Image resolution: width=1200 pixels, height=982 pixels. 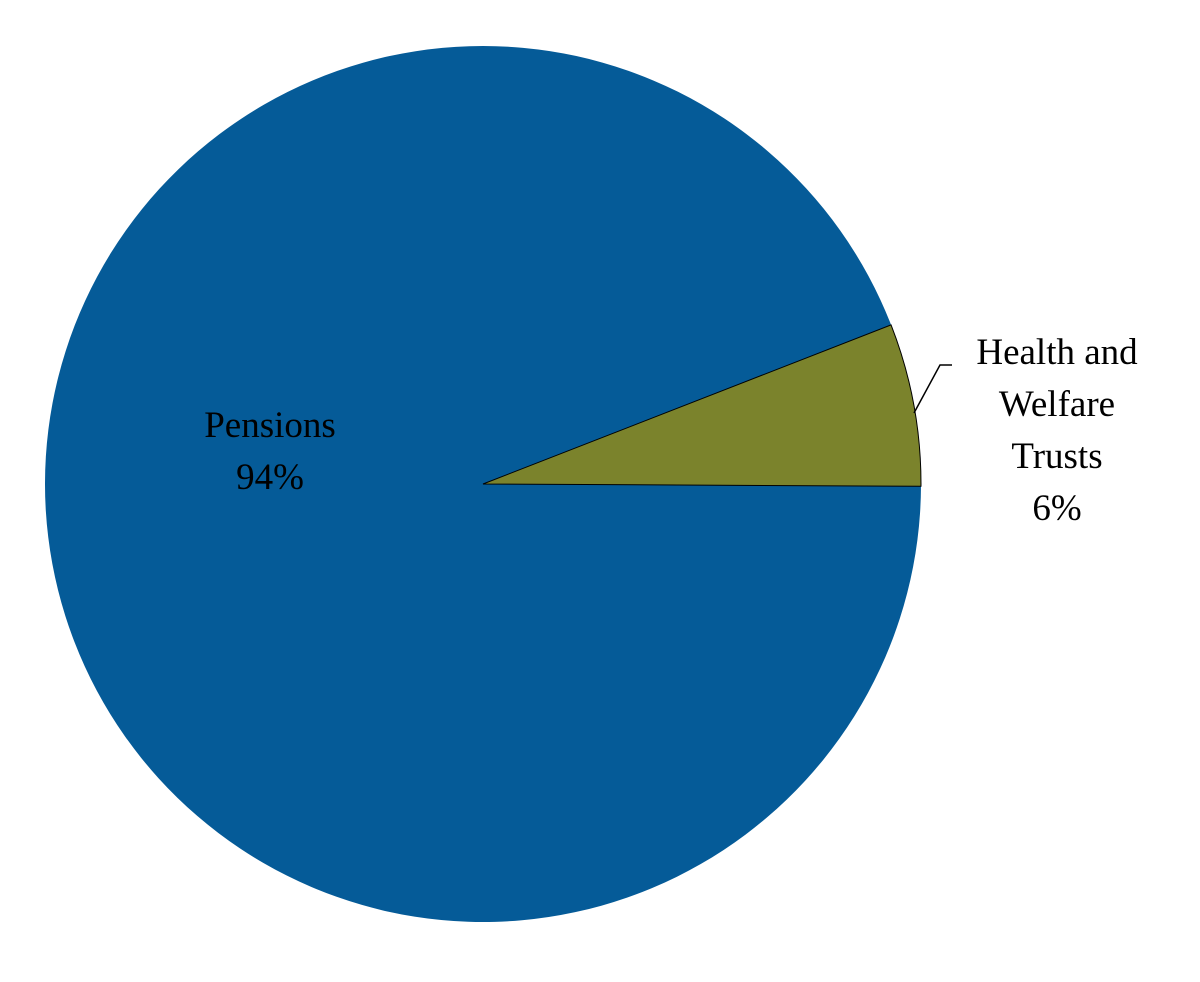 I want to click on pensions-label: Pensions, so click(x=270, y=425).